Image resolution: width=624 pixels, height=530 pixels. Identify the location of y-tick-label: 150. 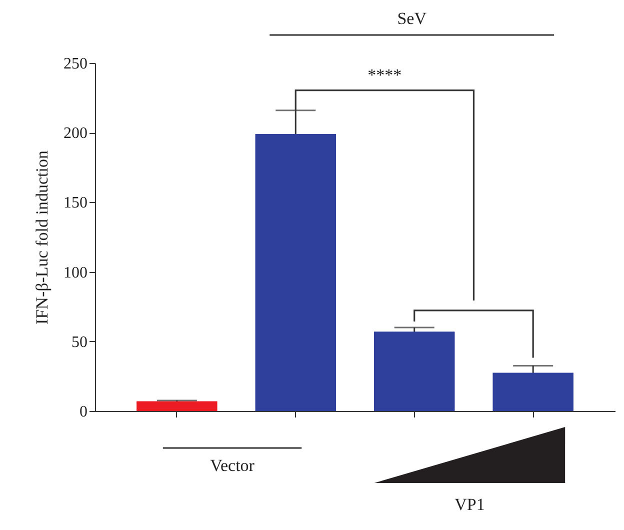
(76, 203).